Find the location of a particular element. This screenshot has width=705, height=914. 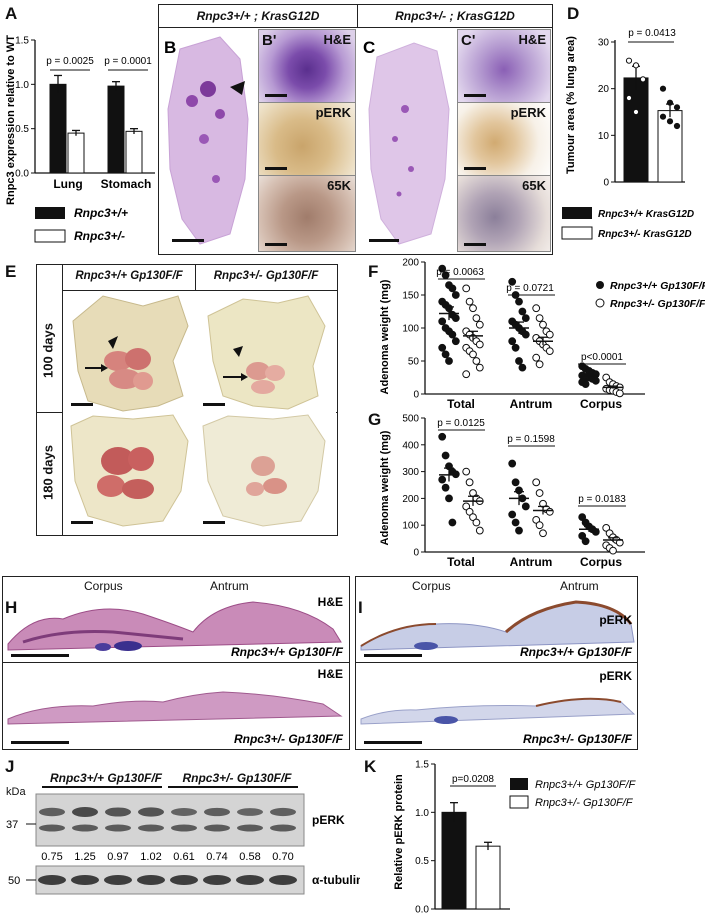

chart-f-xlabel-antrum: Antrum is located at coordinates (531, 404).